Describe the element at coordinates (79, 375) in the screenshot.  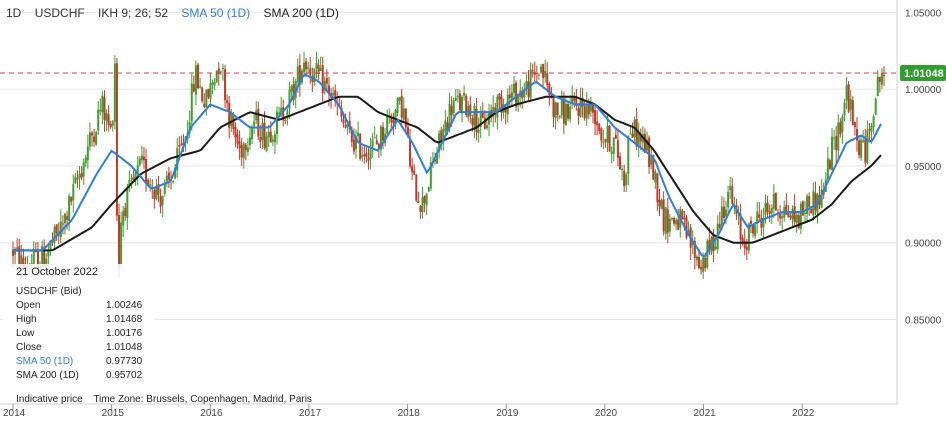
I see `info-row-sma200: SMA 200 (1D) 0.95702` at that location.